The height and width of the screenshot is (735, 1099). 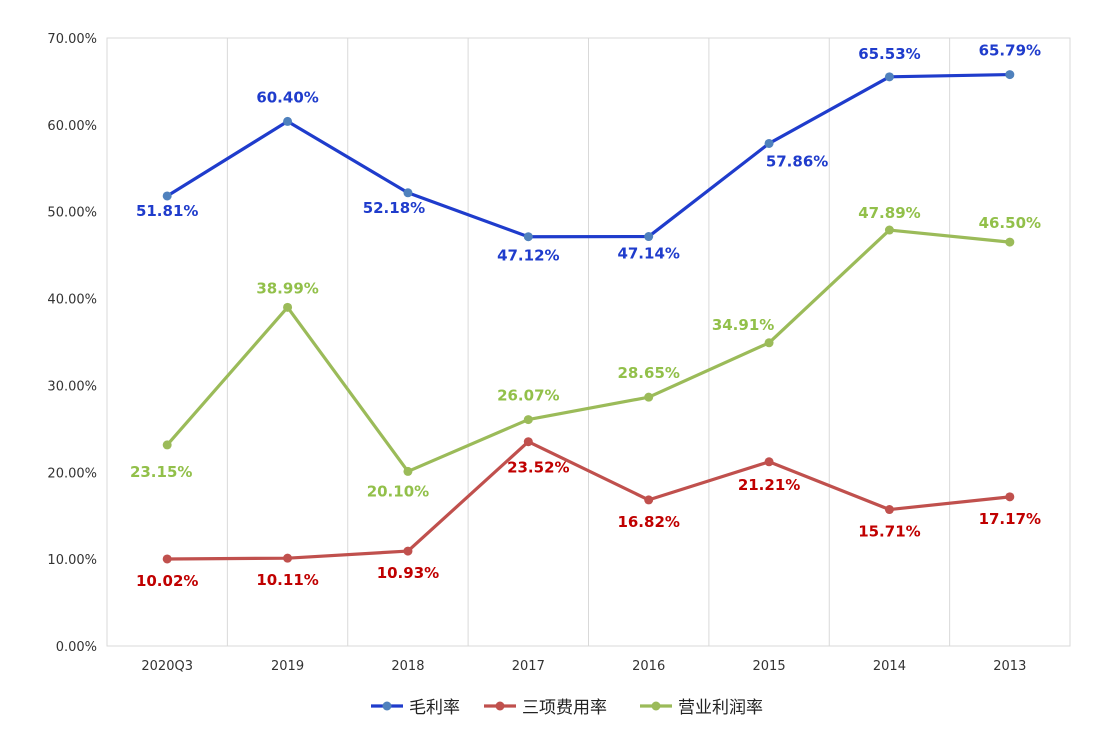 What do you see at coordinates (394, 208) in the screenshot?
I see `data-label: 52.18%` at bounding box center [394, 208].